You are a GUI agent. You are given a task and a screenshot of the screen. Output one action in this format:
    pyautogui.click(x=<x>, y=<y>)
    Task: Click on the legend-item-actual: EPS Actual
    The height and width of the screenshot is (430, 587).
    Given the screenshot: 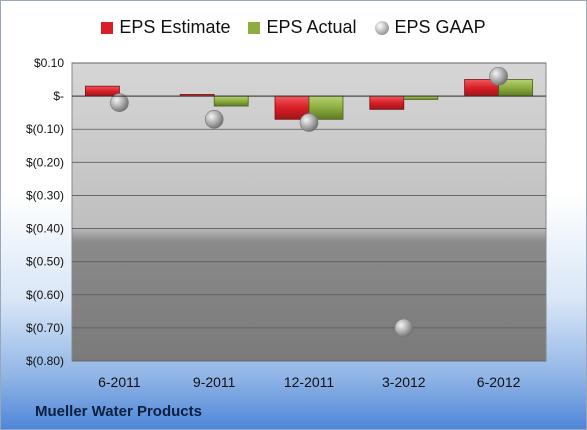 What is the action you would take?
    pyautogui.click(x=302, y=27)
    